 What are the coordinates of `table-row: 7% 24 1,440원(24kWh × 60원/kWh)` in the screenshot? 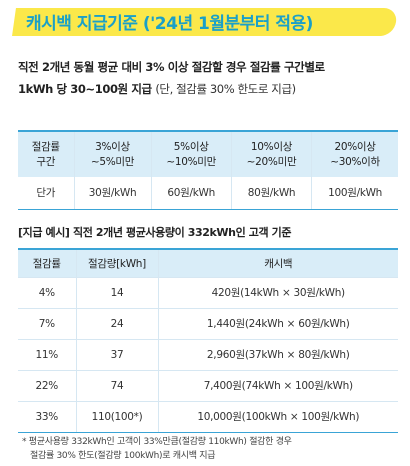 It's located at (208, 324).